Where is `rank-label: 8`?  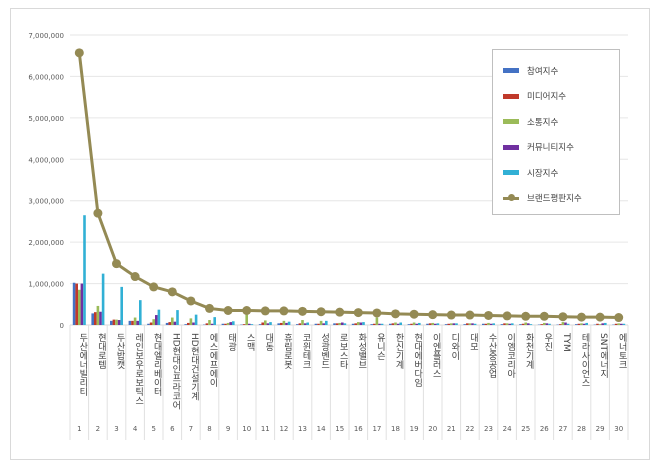 rank-label: 8 is located at coordinates (209, 429).